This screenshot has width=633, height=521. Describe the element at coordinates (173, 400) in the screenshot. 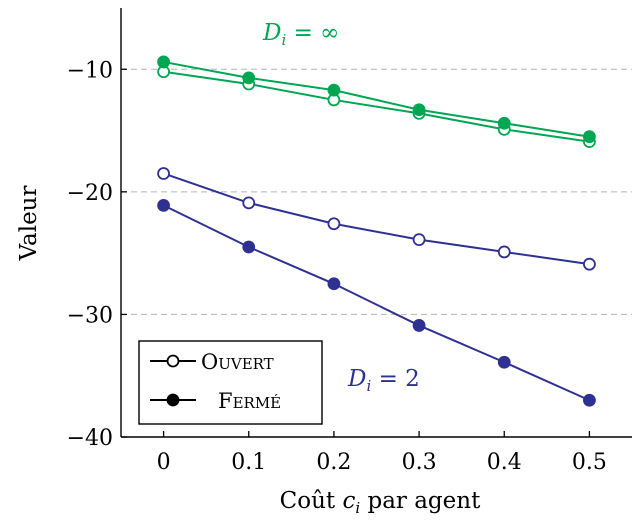

I see `legend-marker-ferme` at that location.